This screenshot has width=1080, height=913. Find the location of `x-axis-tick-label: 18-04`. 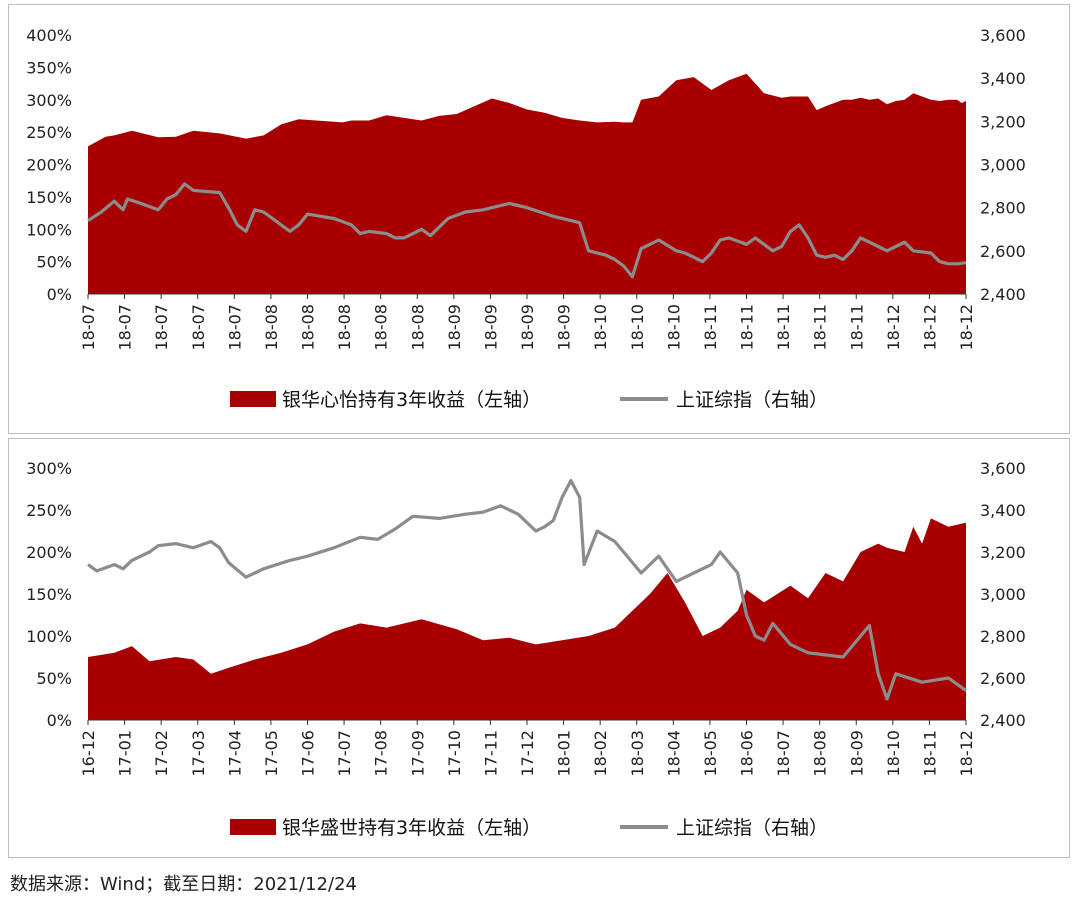

x-axis-tick-label: 18-04 is located at coordinates (673, 753).